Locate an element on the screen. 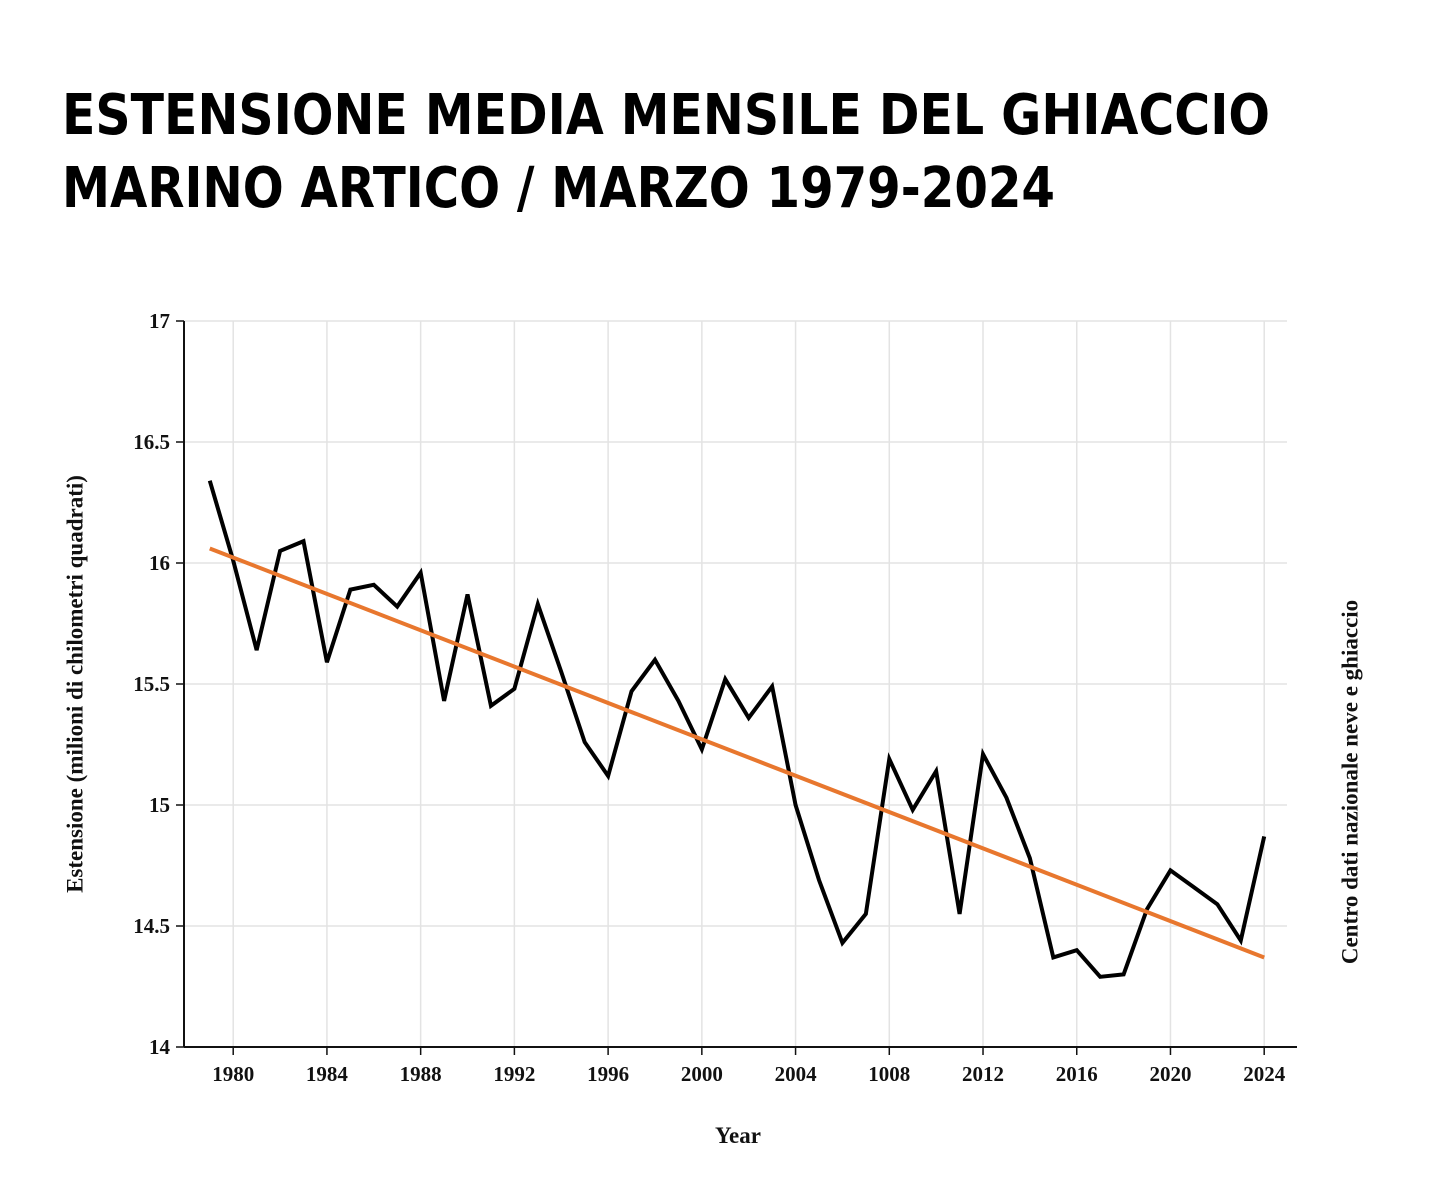 This screenshot has height=1200, width=1456. y-tick-label: 15 is located at coordinates (159, 805).